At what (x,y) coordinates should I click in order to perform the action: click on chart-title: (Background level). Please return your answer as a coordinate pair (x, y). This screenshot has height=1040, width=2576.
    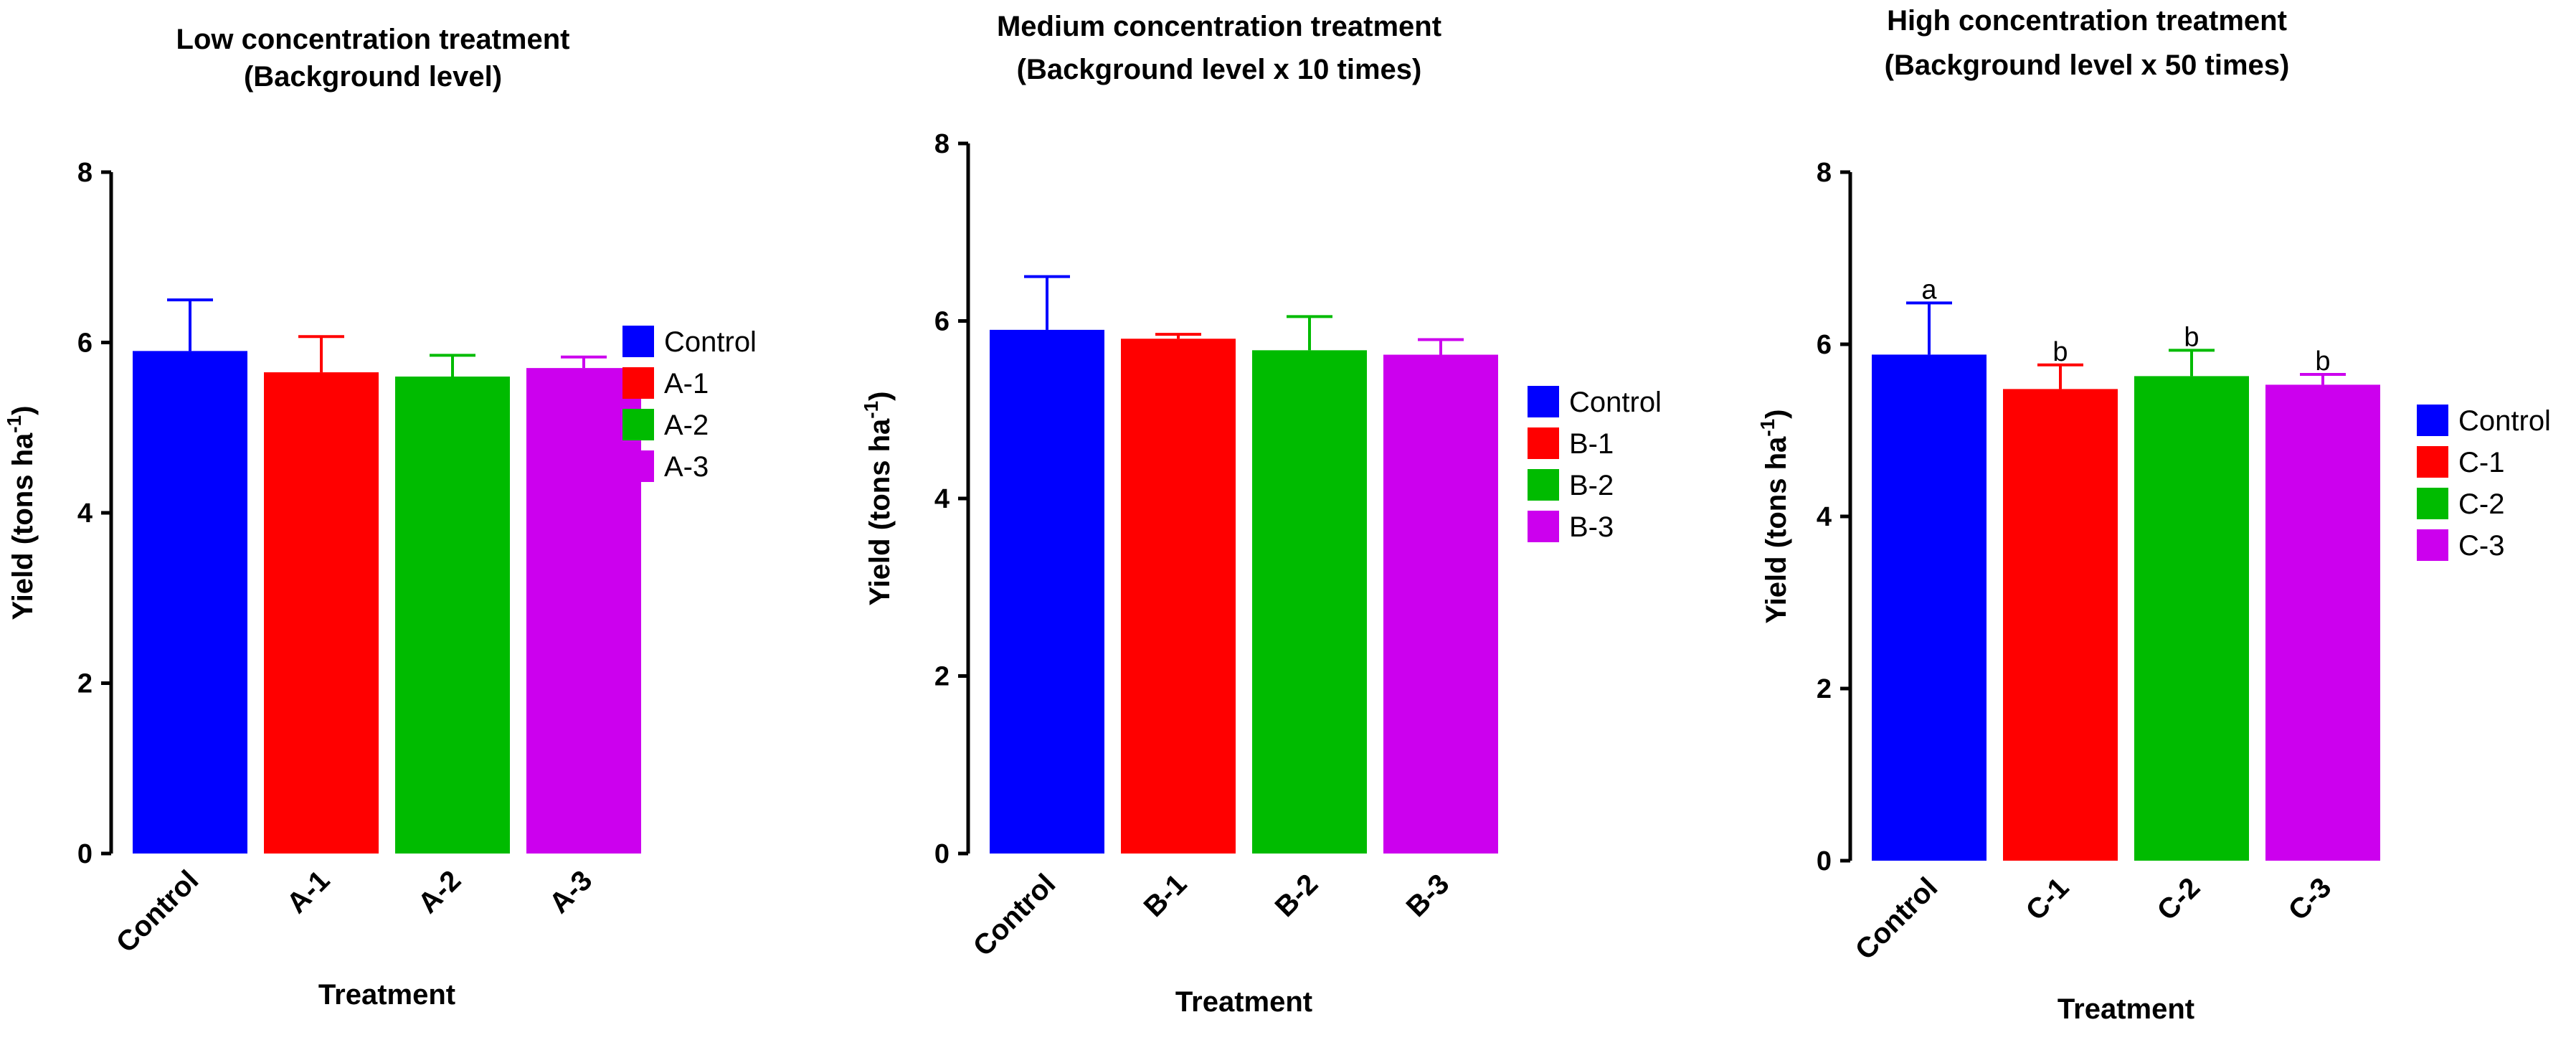
    Looking at the image, I should click on (373, 77).